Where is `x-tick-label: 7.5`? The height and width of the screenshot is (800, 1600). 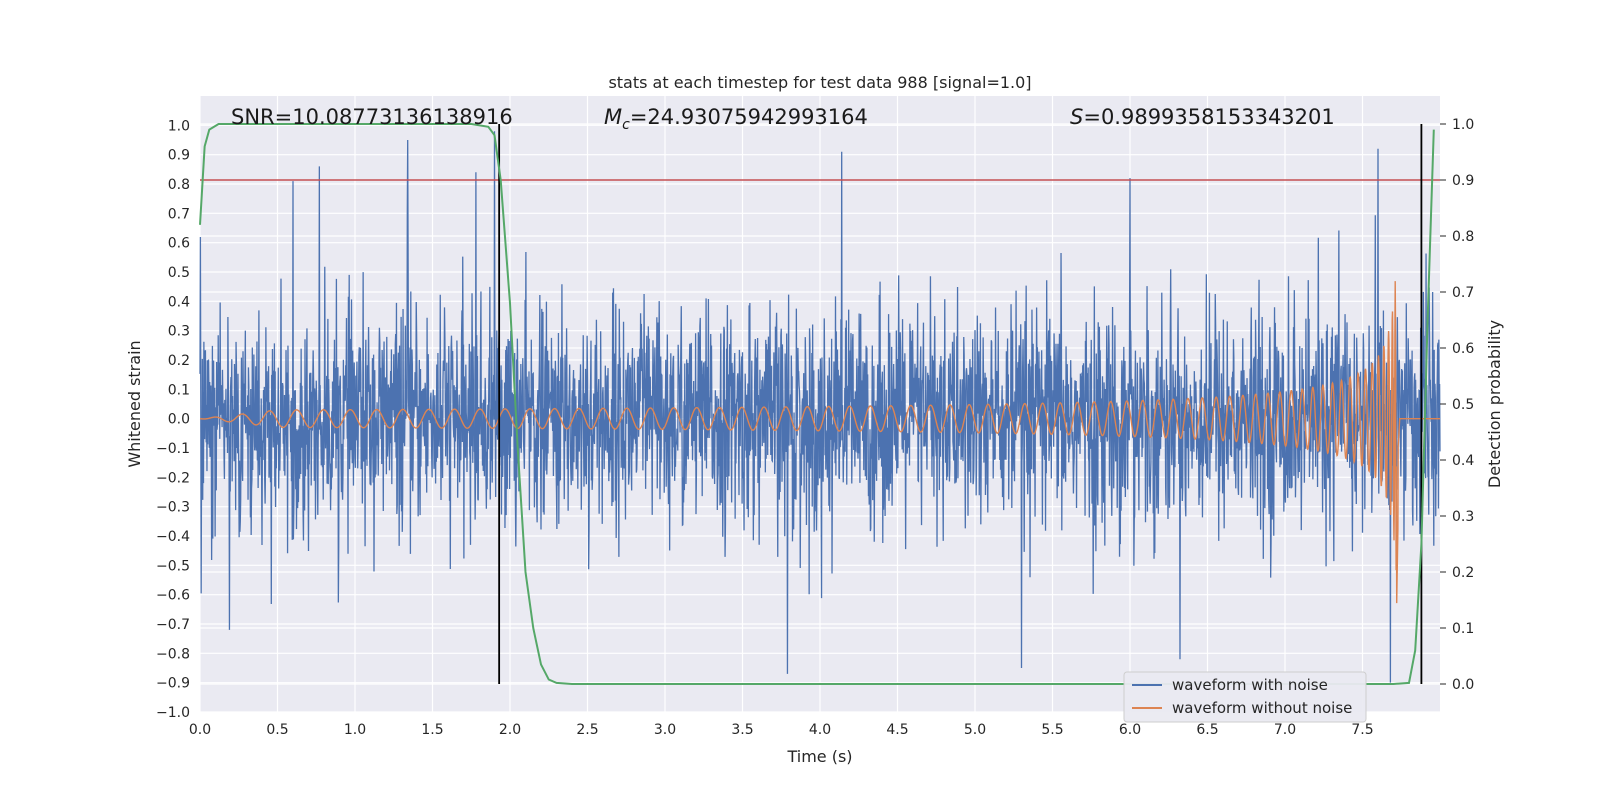
x-tick-label: 7.5 is located at coordinates (1362, 730).